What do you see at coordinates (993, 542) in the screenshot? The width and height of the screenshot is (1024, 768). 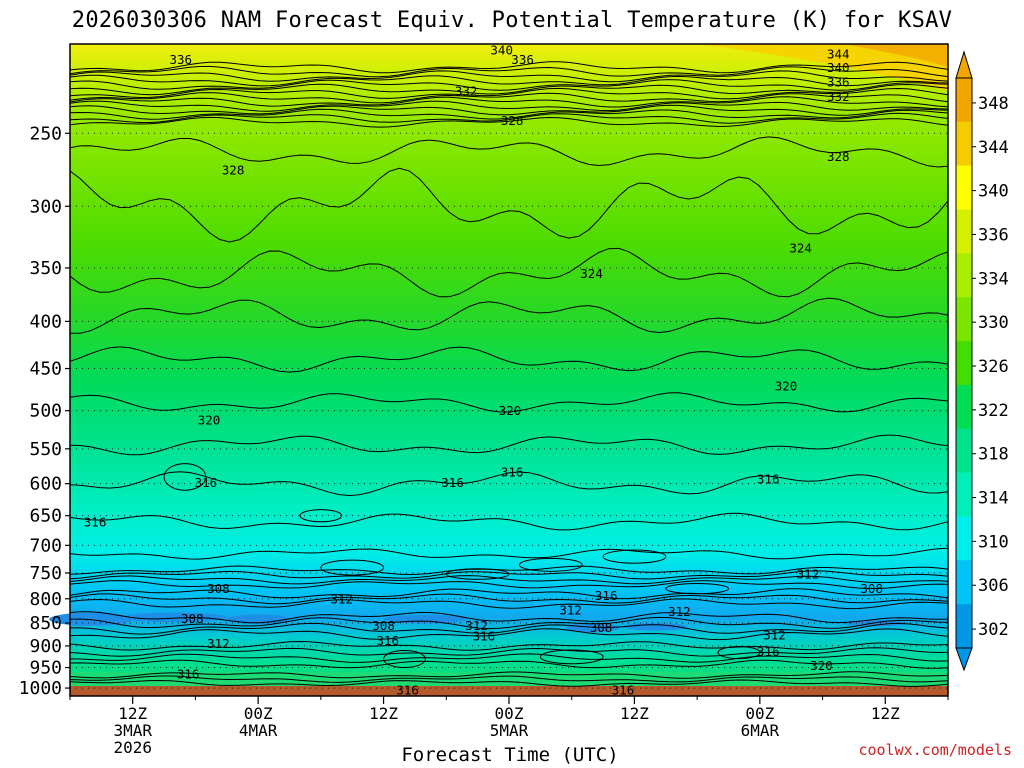 I see `colorbar-label: 310` at bounding box center [993, 542].